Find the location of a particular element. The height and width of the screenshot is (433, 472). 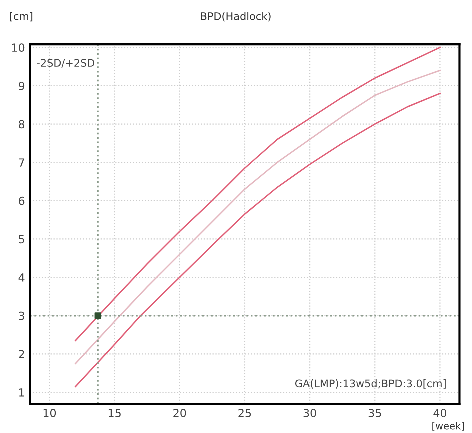

y-tick-label: 4 is located at coordinates (21, 278).